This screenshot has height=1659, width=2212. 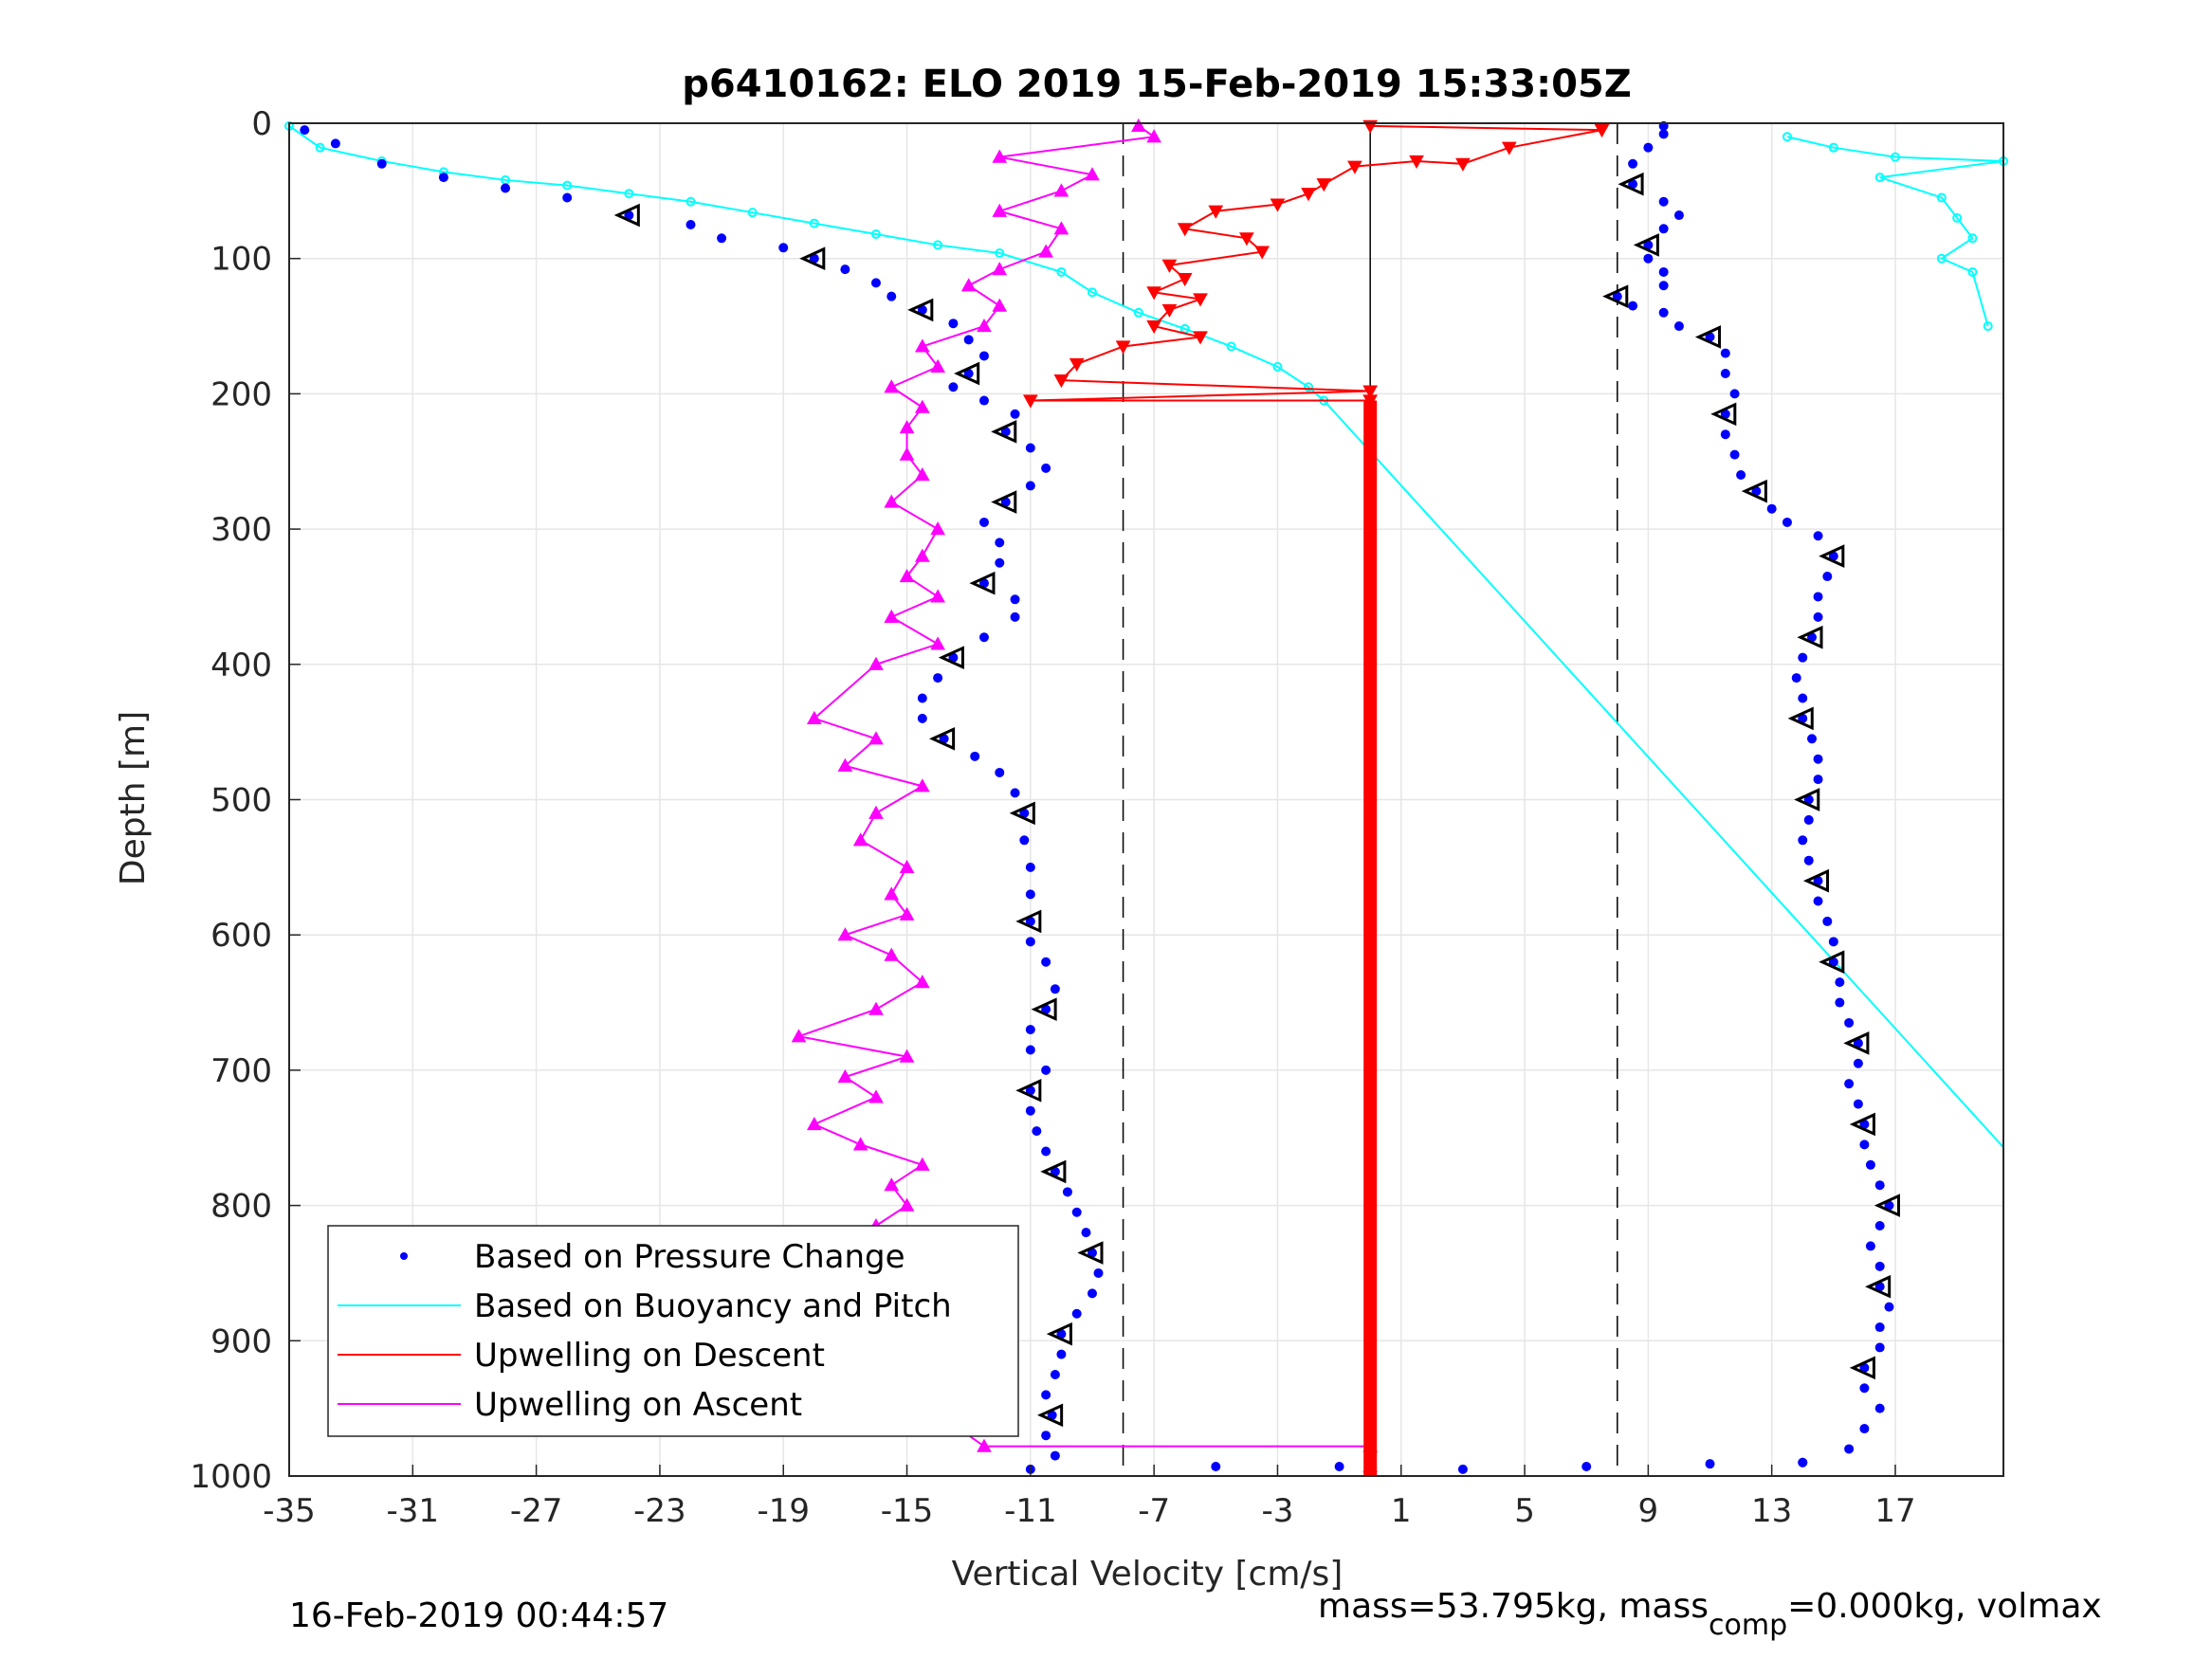 I want to click on chart-title: p6410162: ELO 2019 15-Feb-2019 15:33:05Z, so click(x=1157, y=84).